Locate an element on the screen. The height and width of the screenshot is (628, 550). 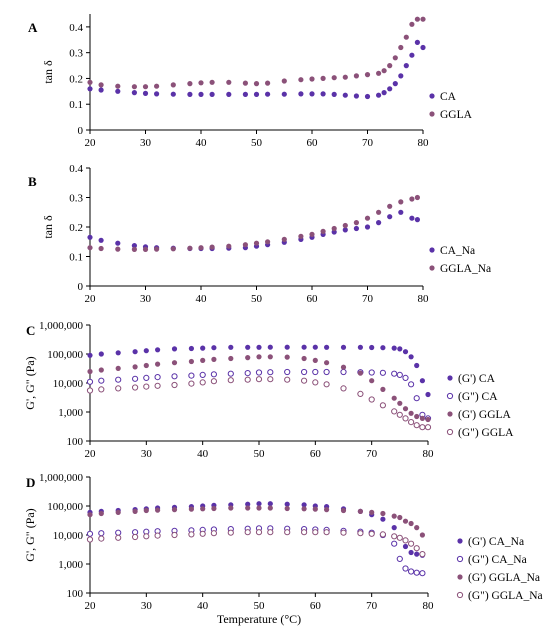
y-tick-label: 1,000 is located at coordinates (70, 565).